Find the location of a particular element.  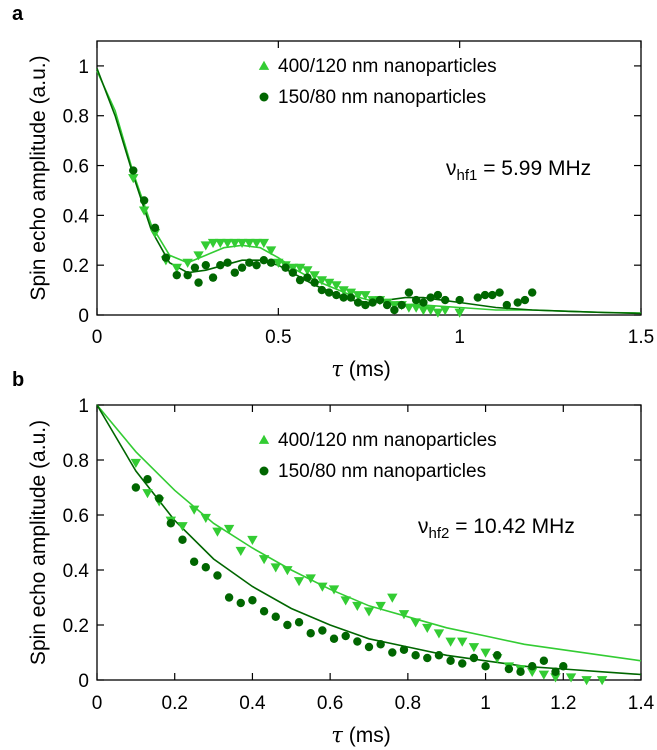

annotation-symbol: ν is located at coordinates (423, 526).